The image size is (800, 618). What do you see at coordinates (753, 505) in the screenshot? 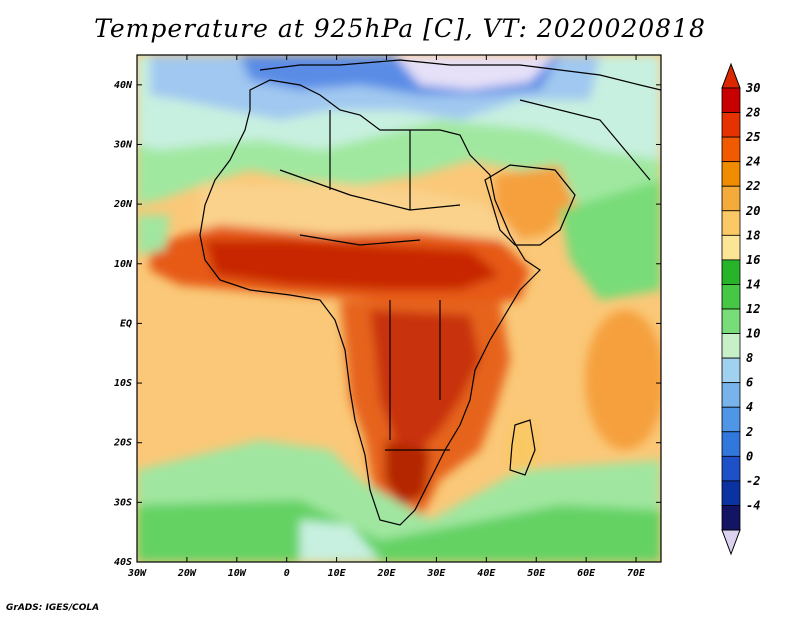
I see `colorbar-label: -4` at bounding box center [753, 505].